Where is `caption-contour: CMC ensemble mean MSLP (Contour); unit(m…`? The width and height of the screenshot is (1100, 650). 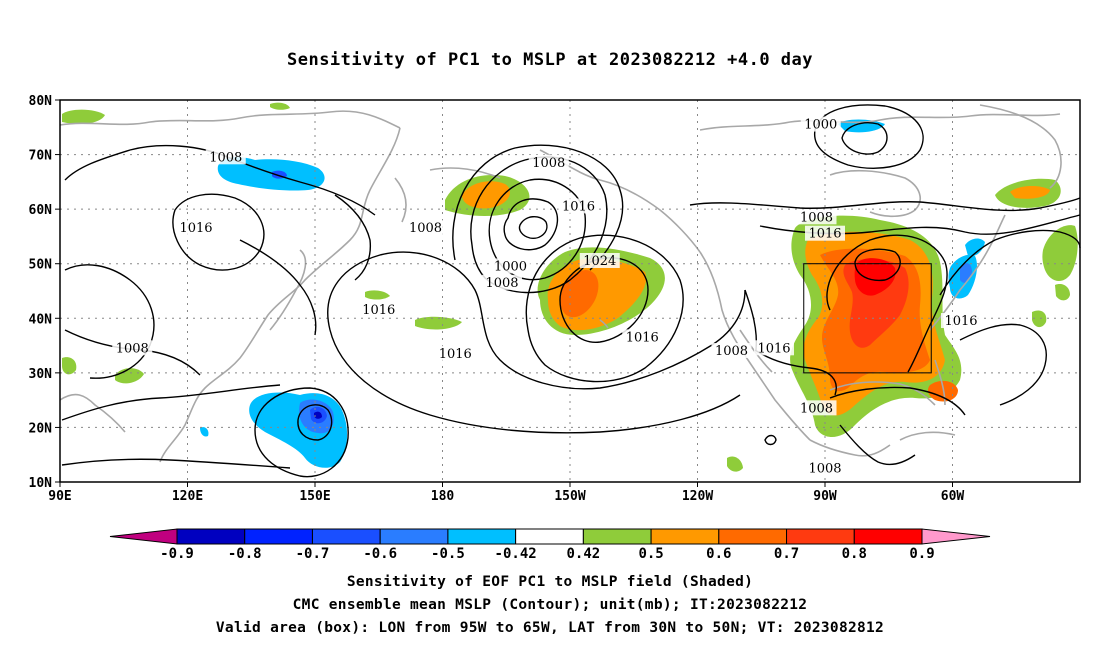
caption-contour: CMC ensemble mean MSLP (Contour); unit(m… is located at coordinates (550, 605).